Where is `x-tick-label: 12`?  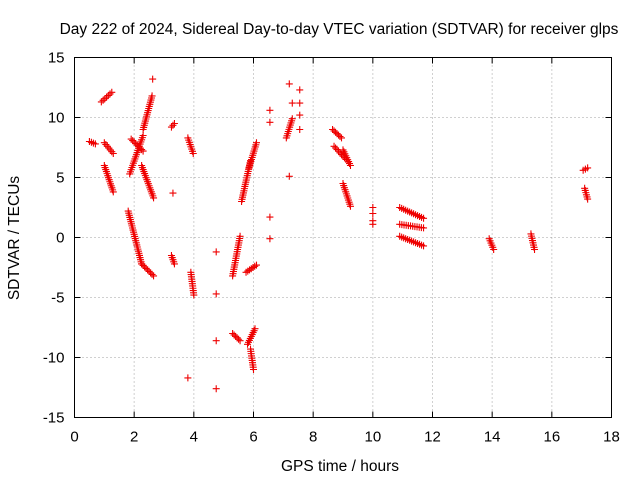 x-tick-label: 12 is located at coordinates (432, 437).